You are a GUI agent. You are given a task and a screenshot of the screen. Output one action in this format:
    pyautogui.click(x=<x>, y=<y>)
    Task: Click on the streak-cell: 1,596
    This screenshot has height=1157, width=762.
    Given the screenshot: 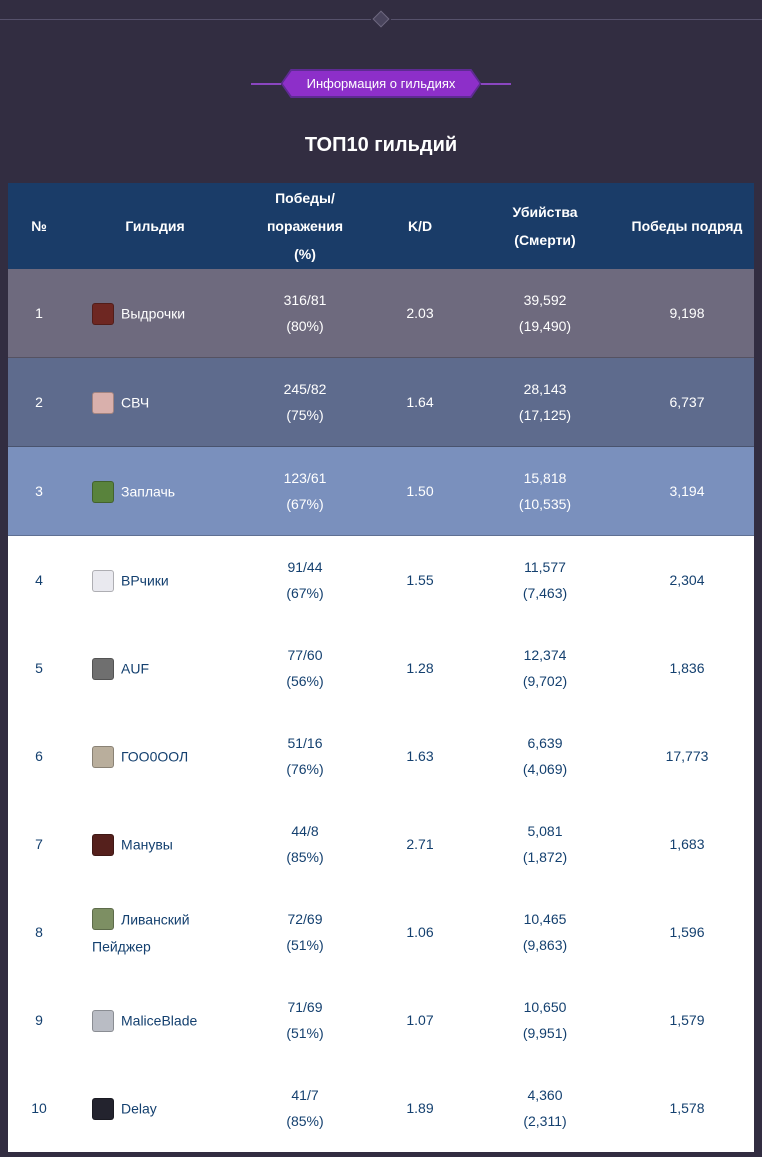 What is the action you would take?
    pyautogui.click(x=687, y=932)
    